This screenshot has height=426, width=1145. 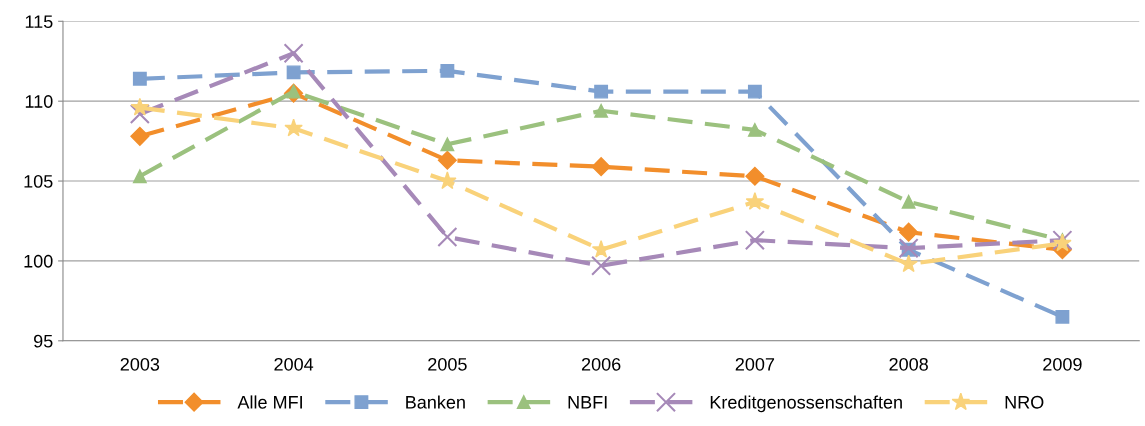 I want to click on legend-label: NRO, so click(x=1024, y=402).